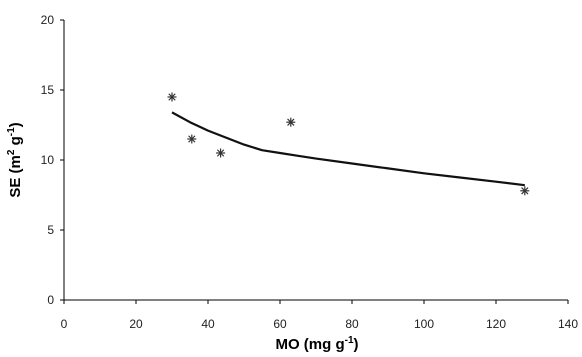  I want to click on x-axis-ticks: 0 20 40 60 80 100 120 140, so click(319, 315).